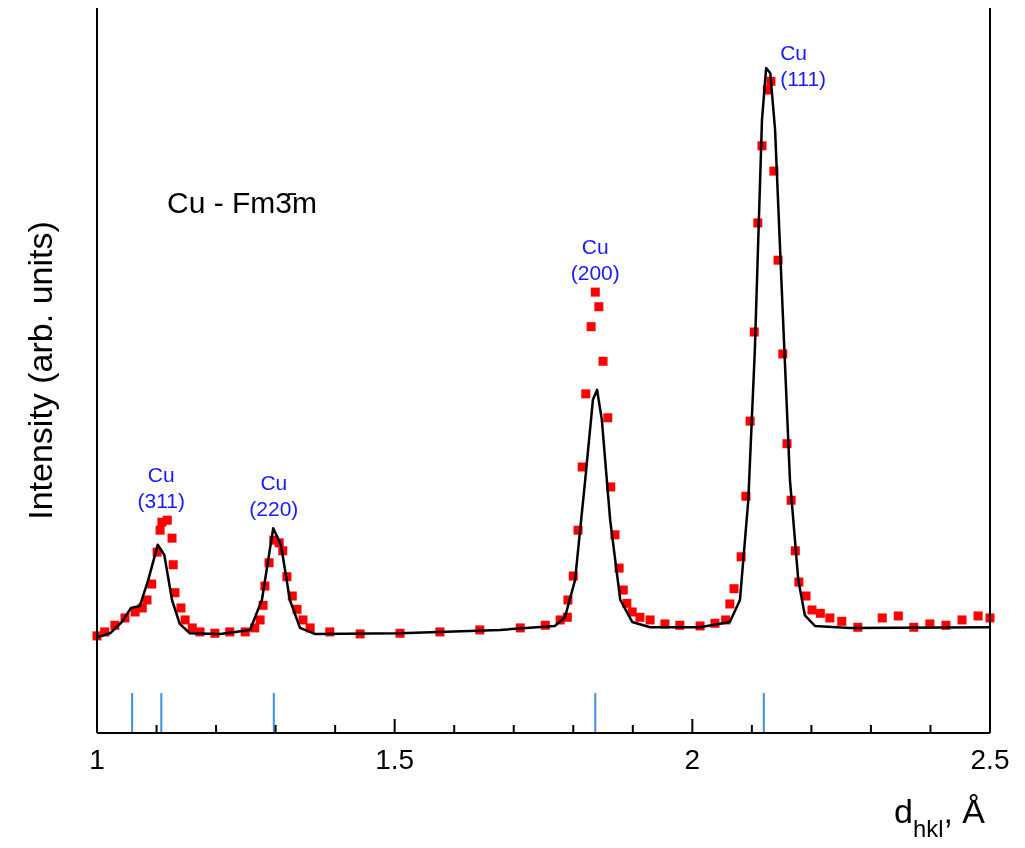  Describe the element at coordinates (940, 817) in the screenshot. I see `x-axis-title: d$_{hkl}$, Å` at that location.